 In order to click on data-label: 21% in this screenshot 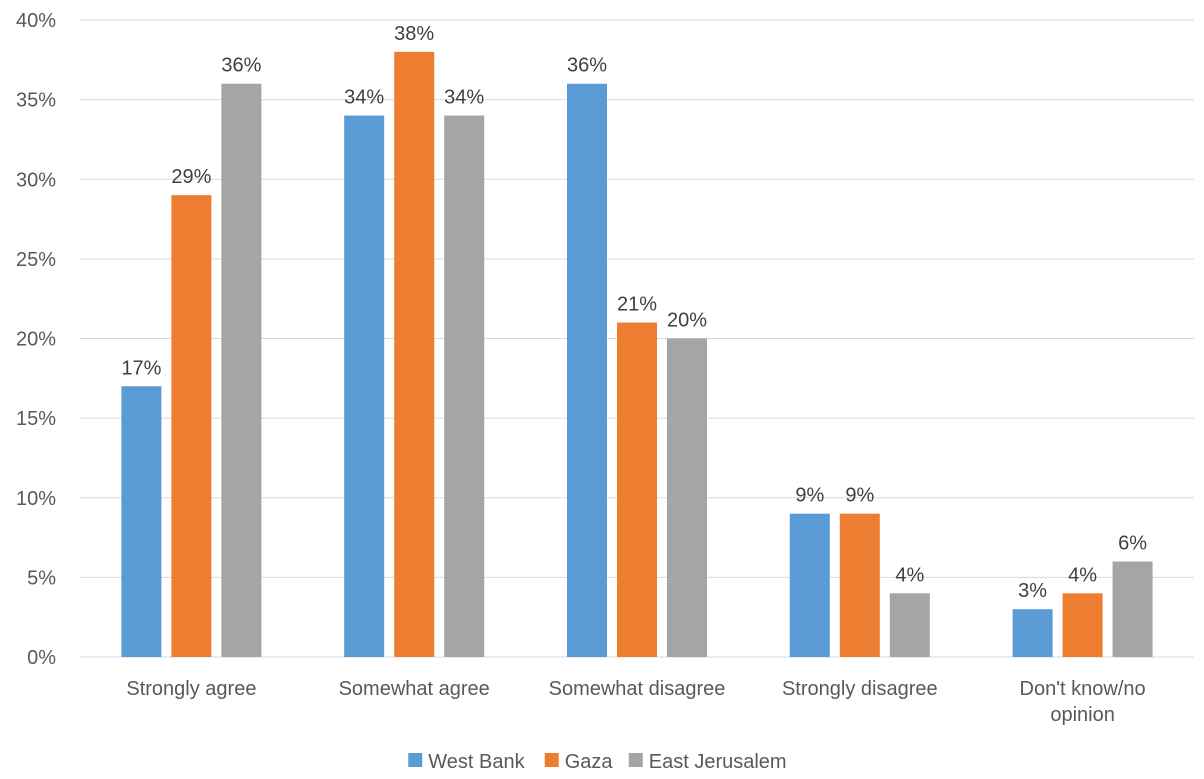, I will do `click(637, 305)`.